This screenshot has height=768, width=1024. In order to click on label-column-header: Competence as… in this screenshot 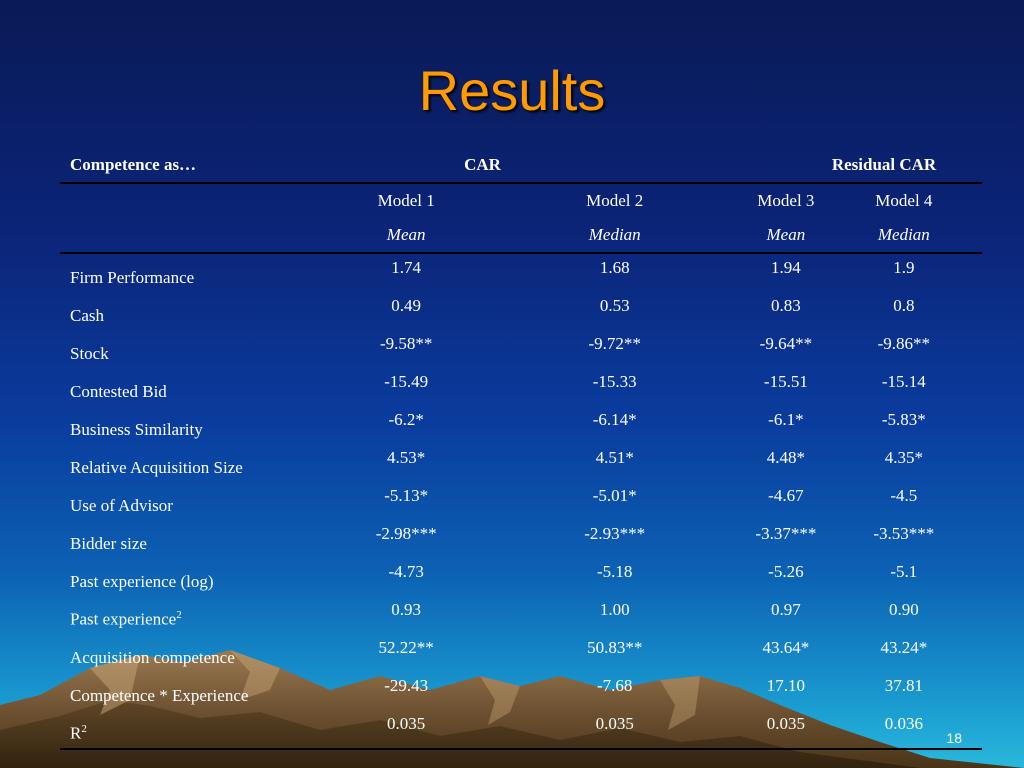, I will do `click(194, 166)`.